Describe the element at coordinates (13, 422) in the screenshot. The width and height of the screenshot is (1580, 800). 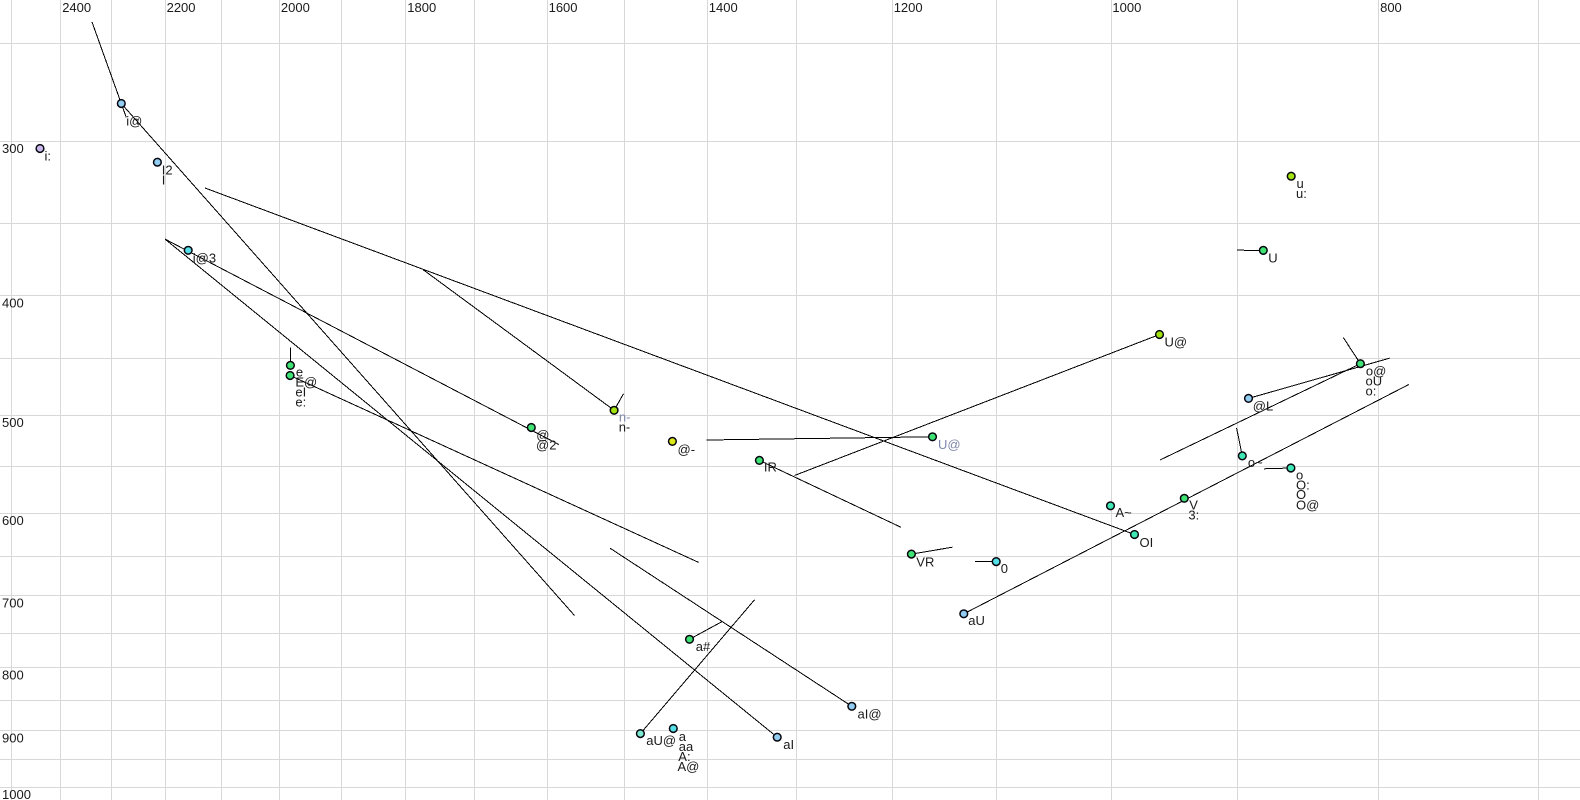
I see `svg-text: 500` at that location.